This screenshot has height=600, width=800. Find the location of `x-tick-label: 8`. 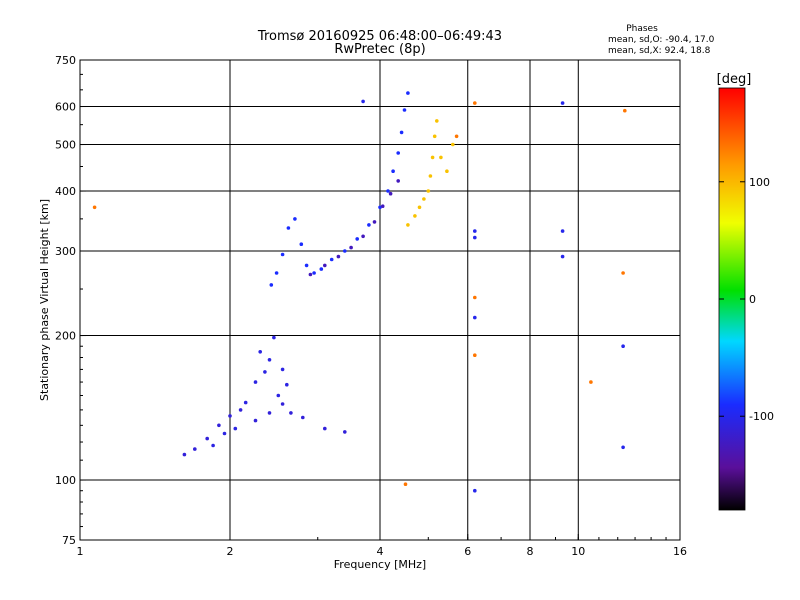

x-tick-label: 8 is located at coordinates (530, 551).